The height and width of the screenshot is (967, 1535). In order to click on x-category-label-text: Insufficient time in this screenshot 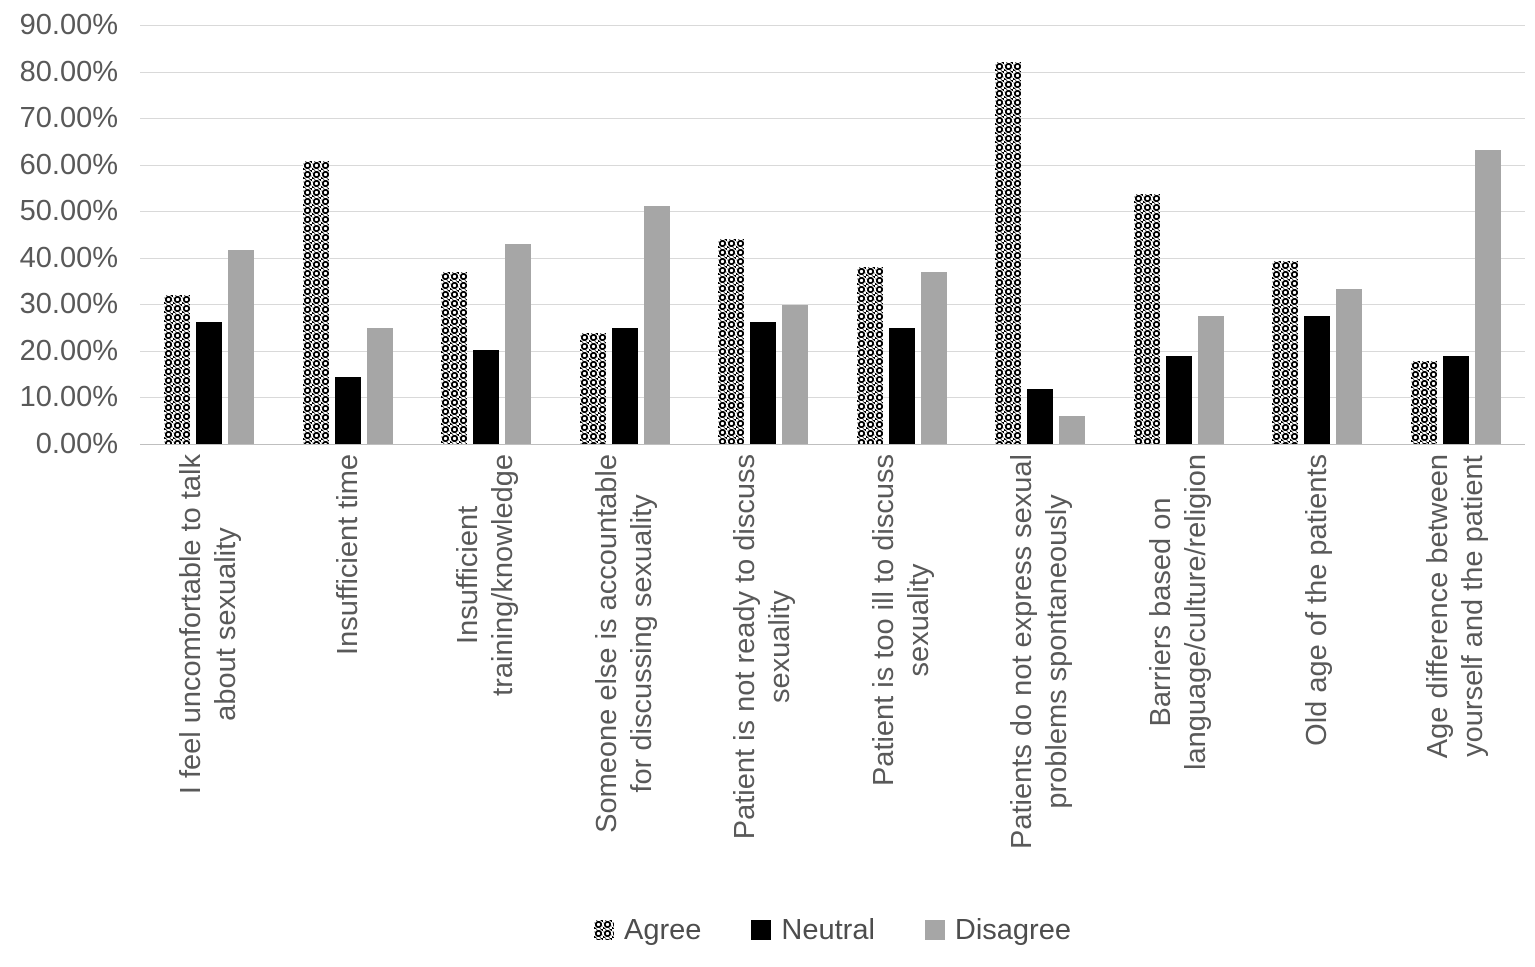, I will do `click(347, 554)`.